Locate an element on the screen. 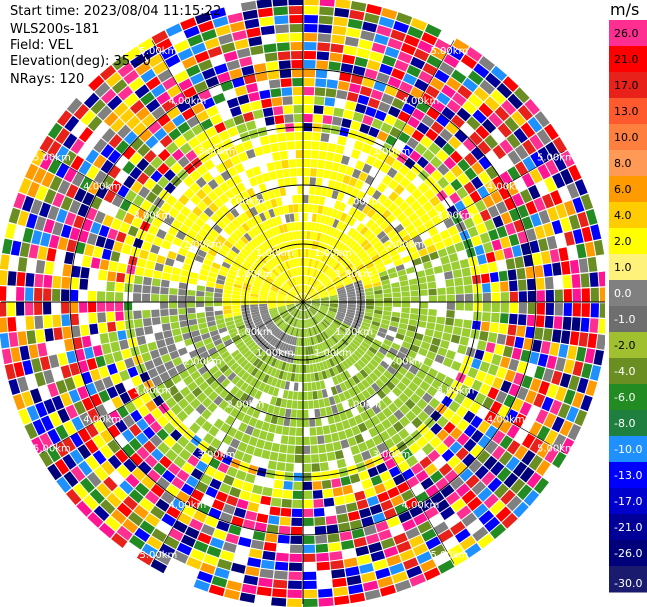 This screenshot has width=647, height=607. colorbar-tick-label: -30.0 is located at coordinates (628, 583).